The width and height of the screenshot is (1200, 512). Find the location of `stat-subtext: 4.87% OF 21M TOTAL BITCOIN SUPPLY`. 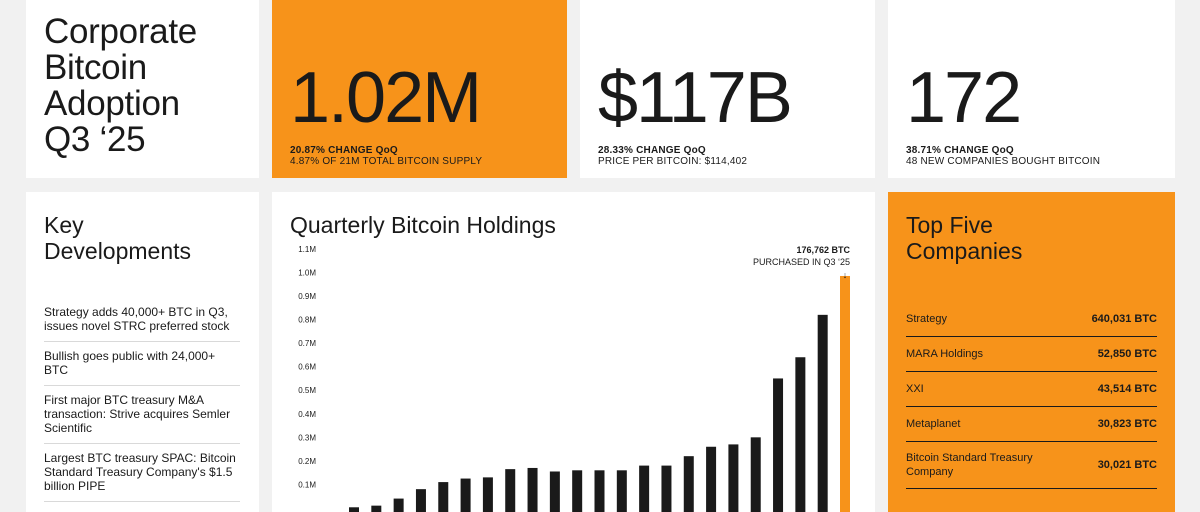

stat-subtext: 4.87% OF 21M TOTAL BITCOIN SUPPLY is located at coordinates (386, 161).